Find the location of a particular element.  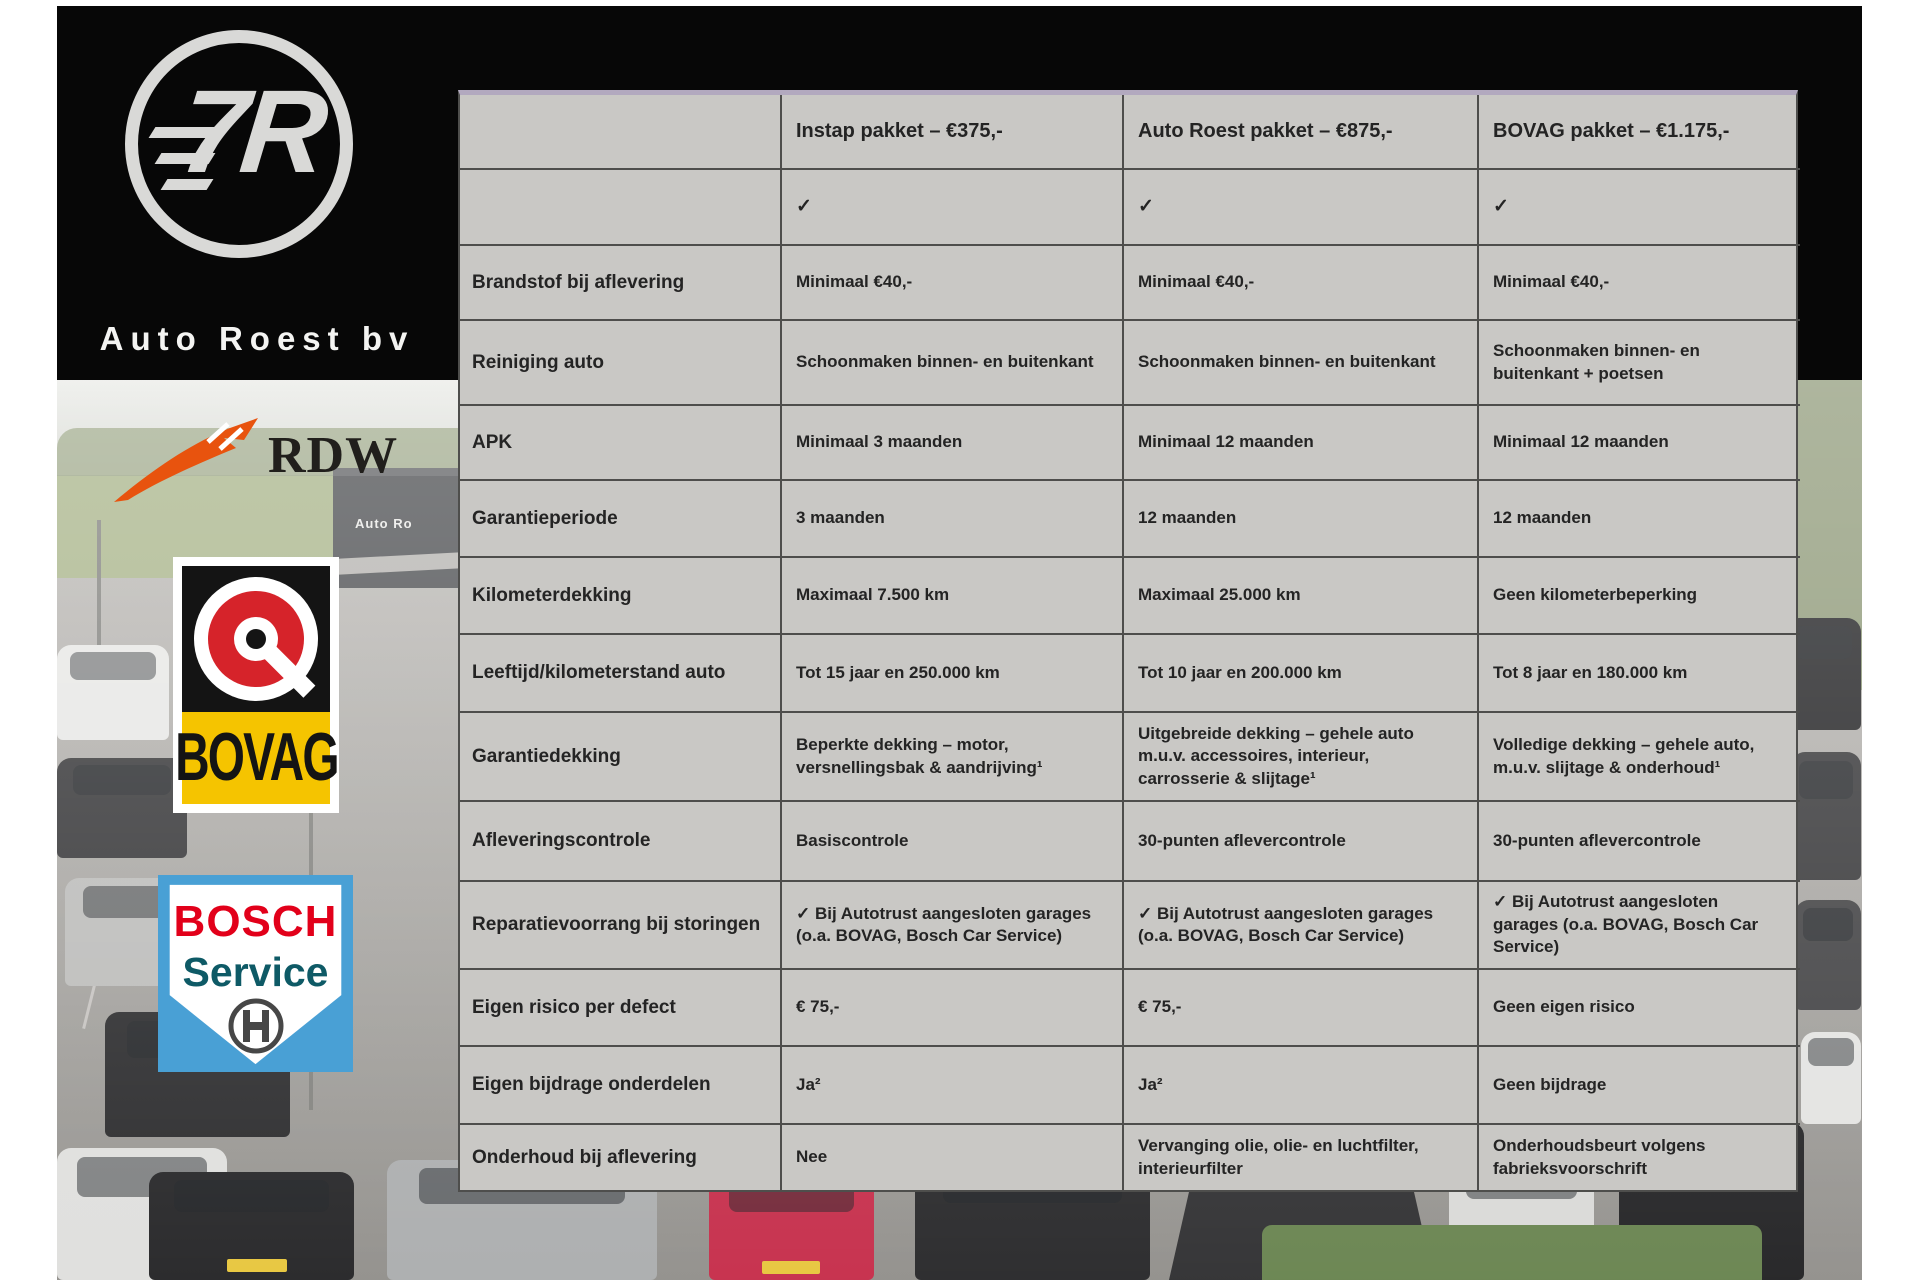

row-label: Reiniging auto is located at coordinates (620, 363).